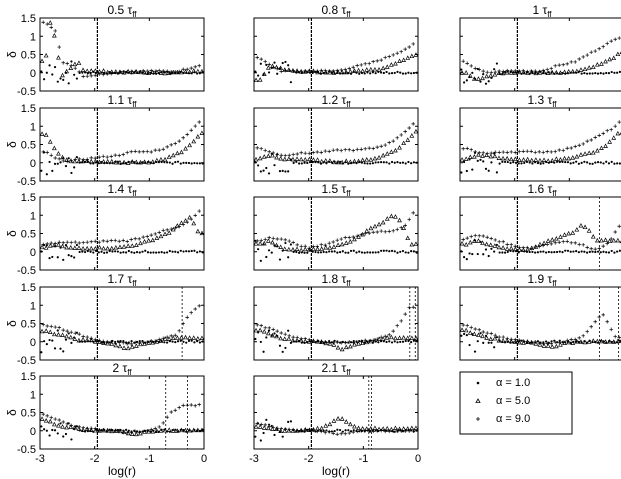 This screenshot has height=479, width=621. Describe the element at coordinates (336, 369) in the screenshot. I see `panel-title: 2.1 τff` at that location.